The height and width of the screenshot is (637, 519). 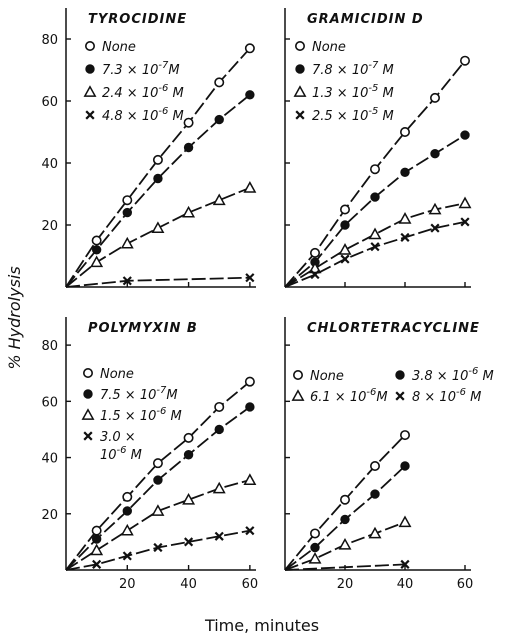 What do you see at coordinates (139, 394) in the screenshot?
I see `legend-label: 7.5 × 10-7M` at bounding box center [139, 394].